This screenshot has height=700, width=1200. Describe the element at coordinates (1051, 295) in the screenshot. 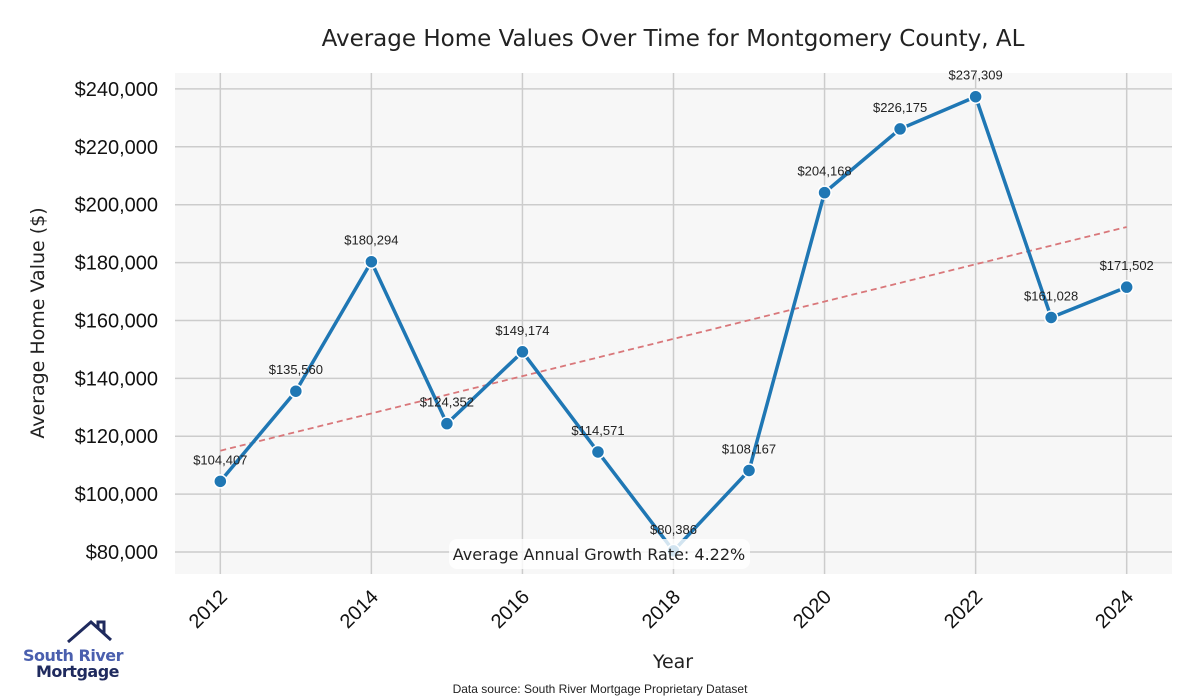

I see `data-label: $161,028` at that location.